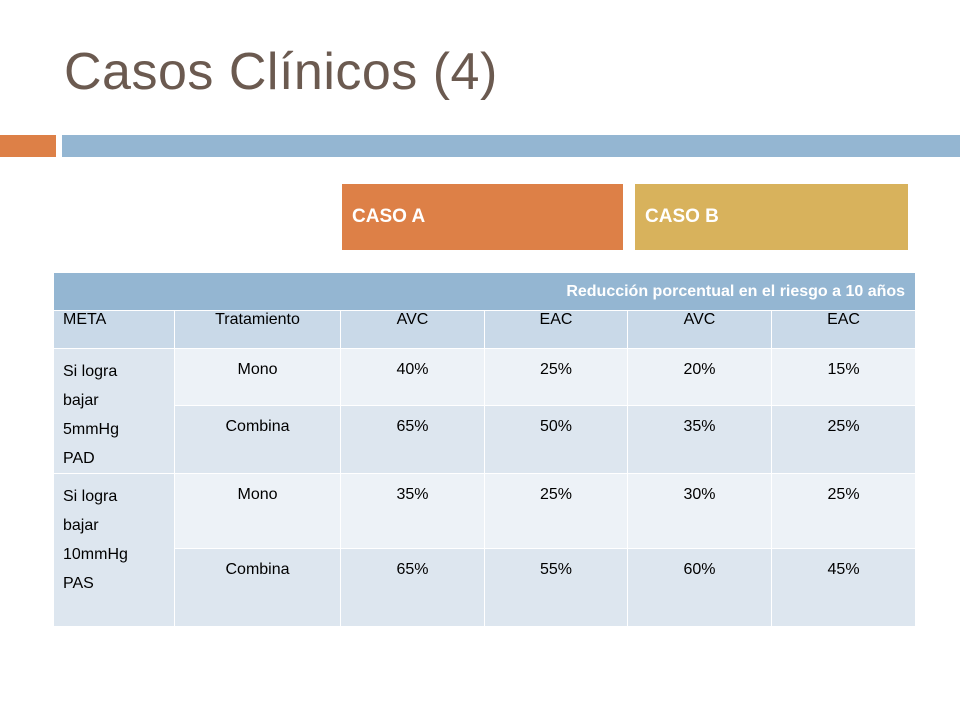 The image size is (960, 720). What do you see at coordinates (699, 511) in the screenshot?
I see `value-cell: 30%` at bounding box center [699, 511].